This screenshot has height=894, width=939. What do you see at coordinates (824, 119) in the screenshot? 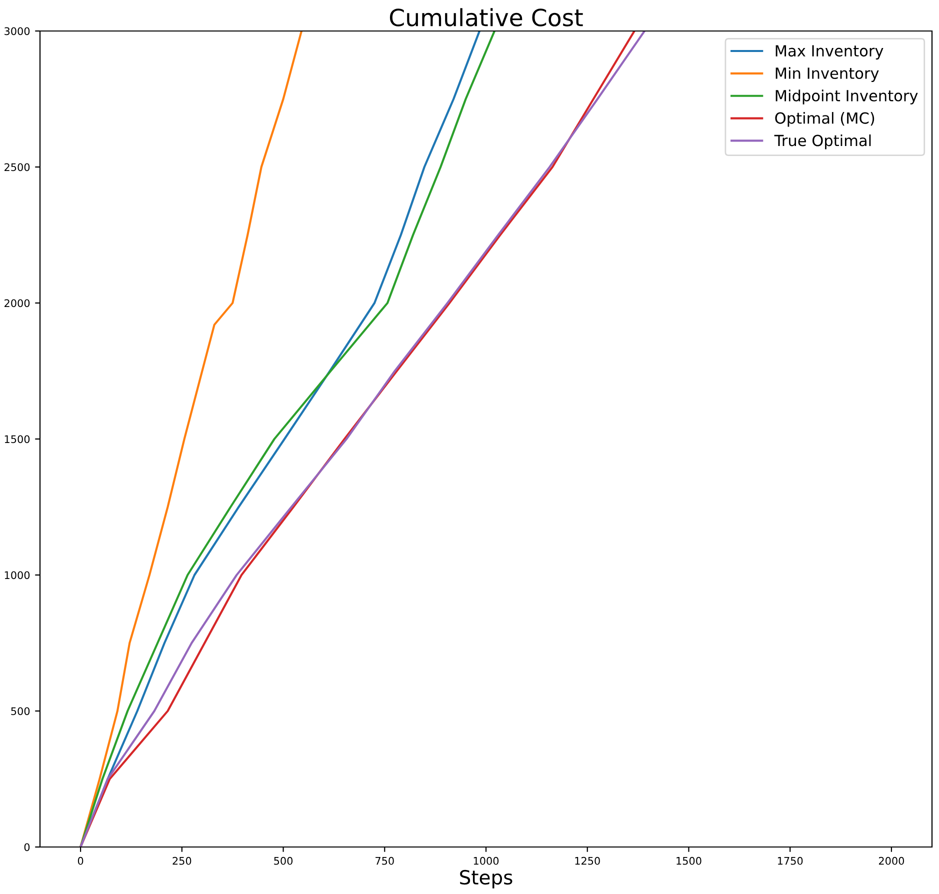
I see `legend-label: Optimal (MC)` at bounding box center [824, 119].